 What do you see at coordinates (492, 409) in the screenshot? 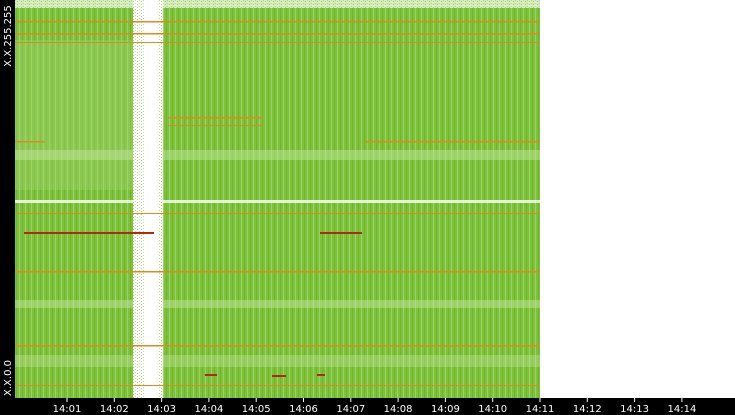
I see `x-tick-label: 14:10` at bounding box center [492, 409].